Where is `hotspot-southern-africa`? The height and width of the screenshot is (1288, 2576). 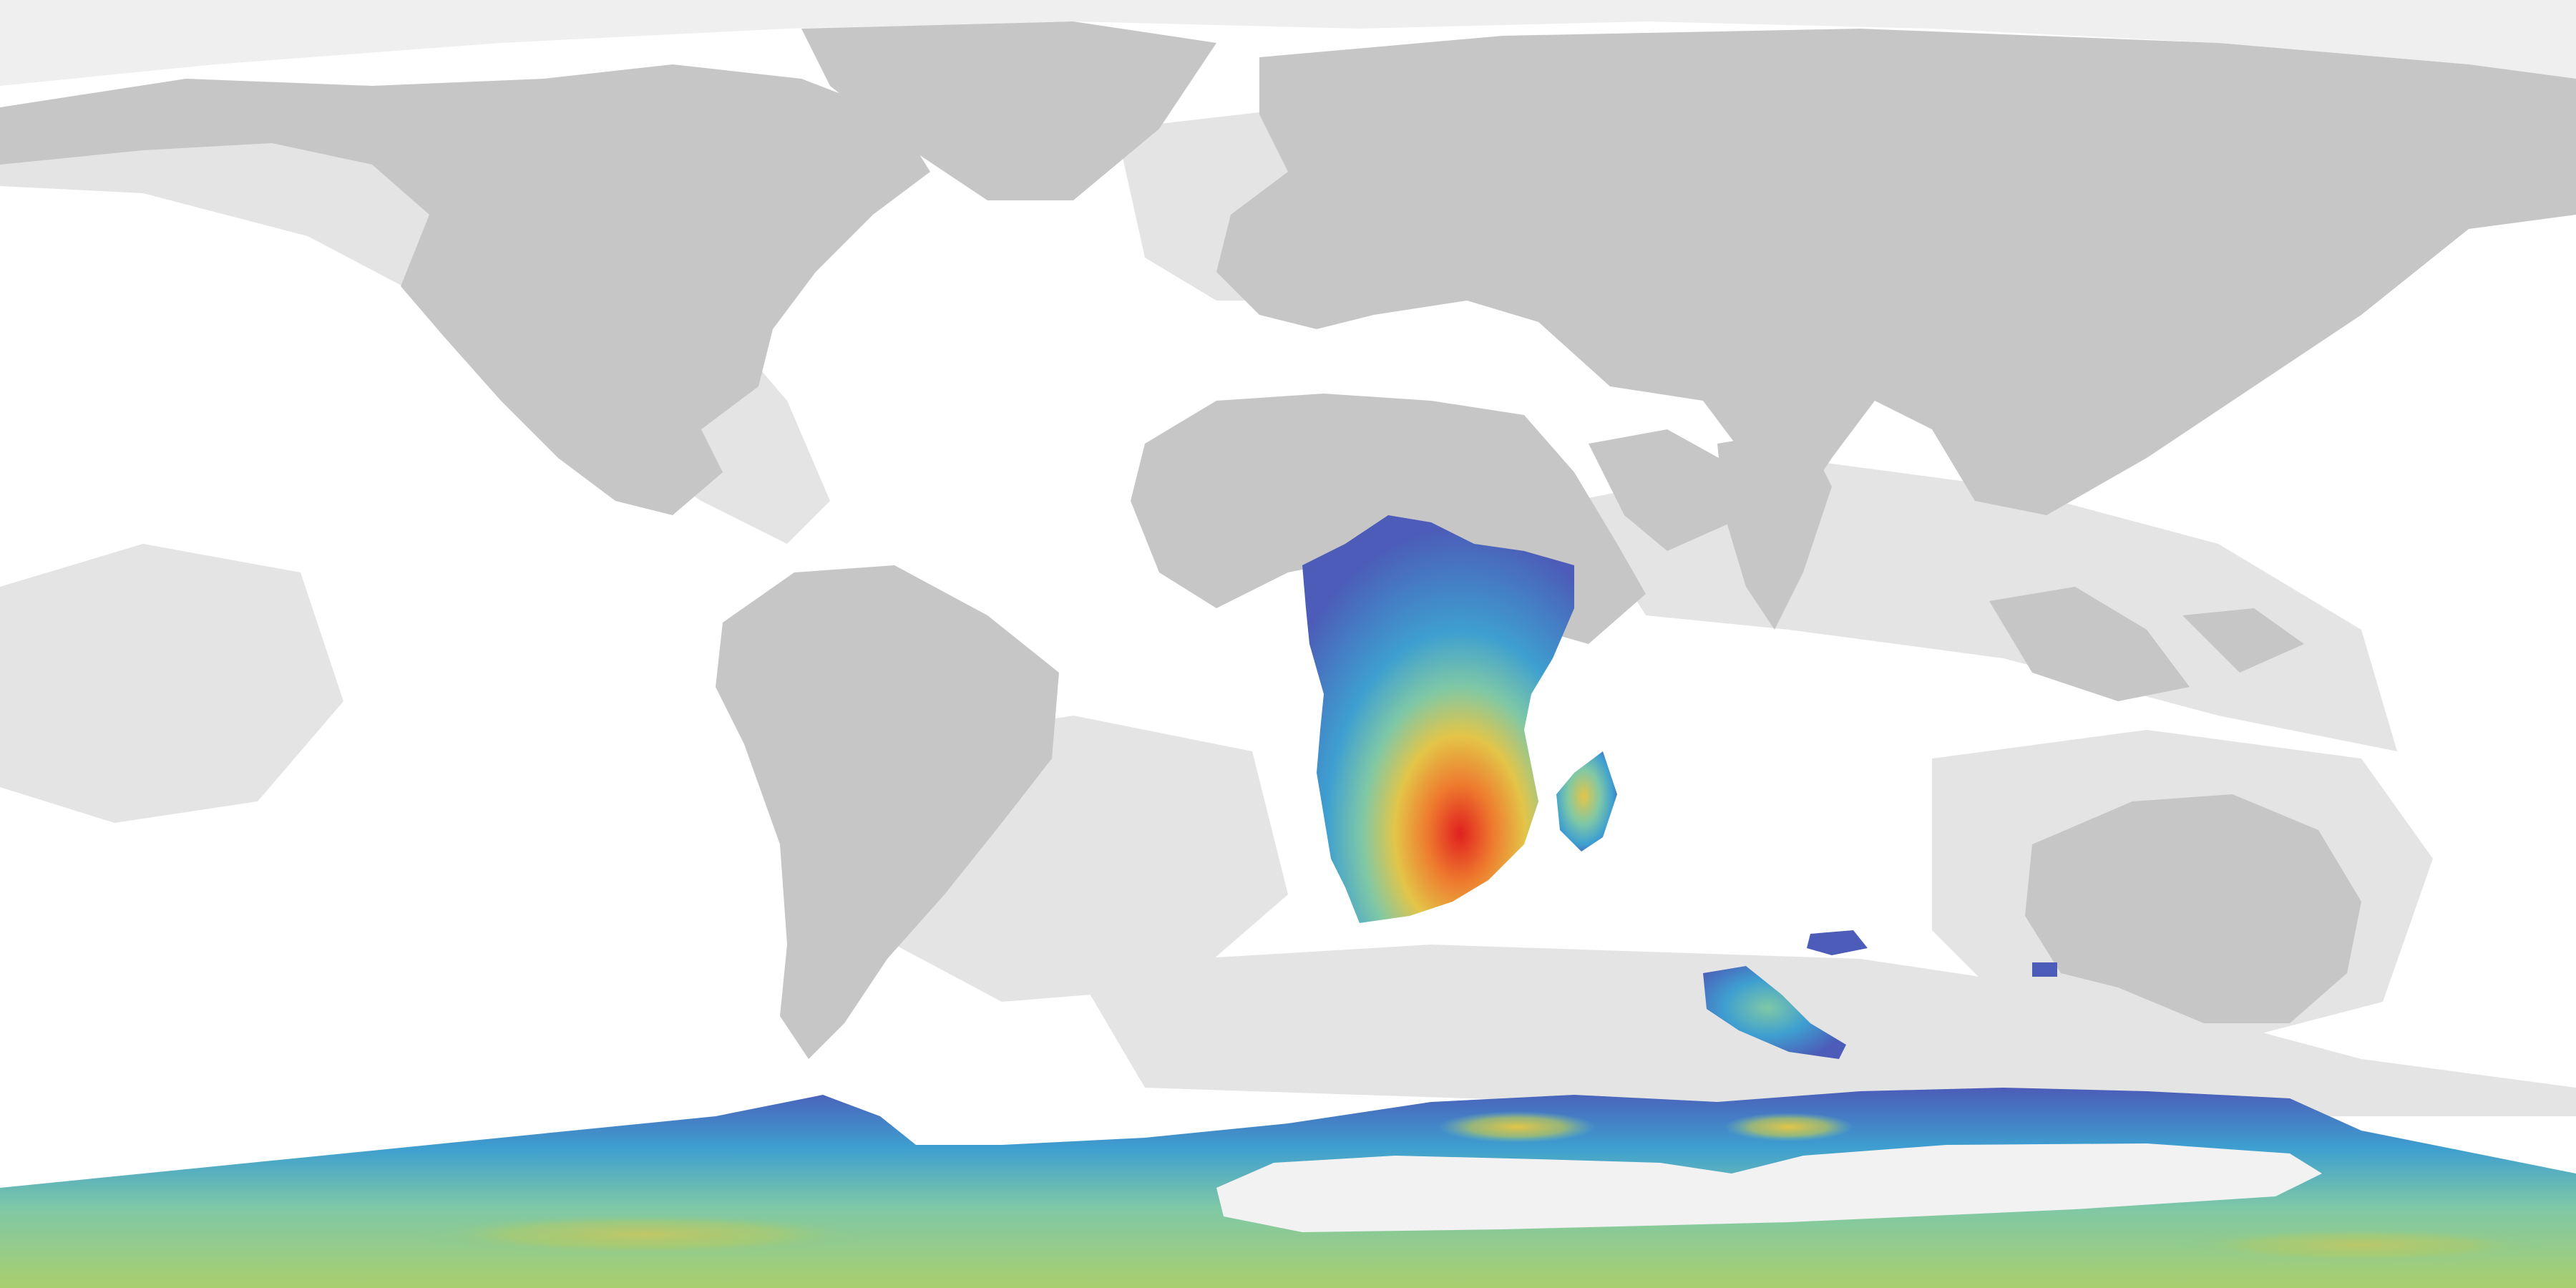
hotspot-southern-africa is located at coordinates (1438, 719).